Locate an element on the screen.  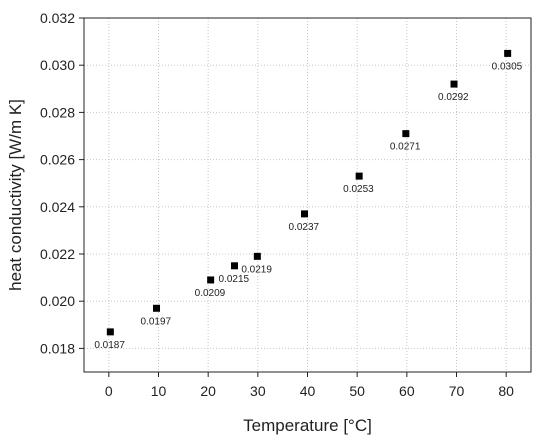
y-tick-label: 0.030 is located at coordinates (57, 65).